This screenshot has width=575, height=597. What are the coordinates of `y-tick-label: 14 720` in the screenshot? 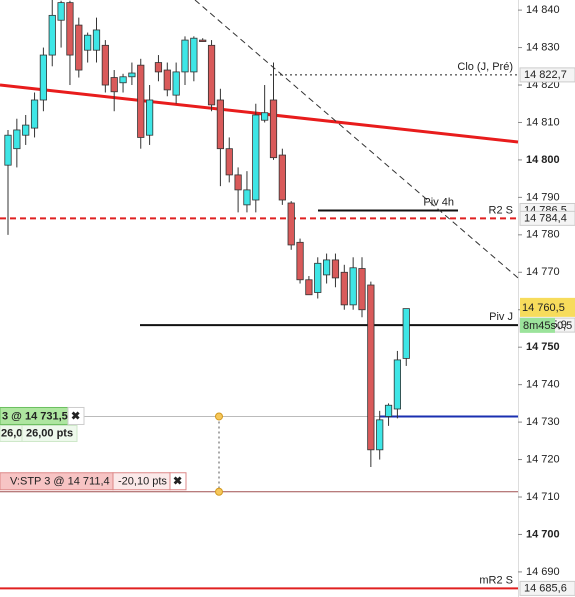 It's located at (543, 459).